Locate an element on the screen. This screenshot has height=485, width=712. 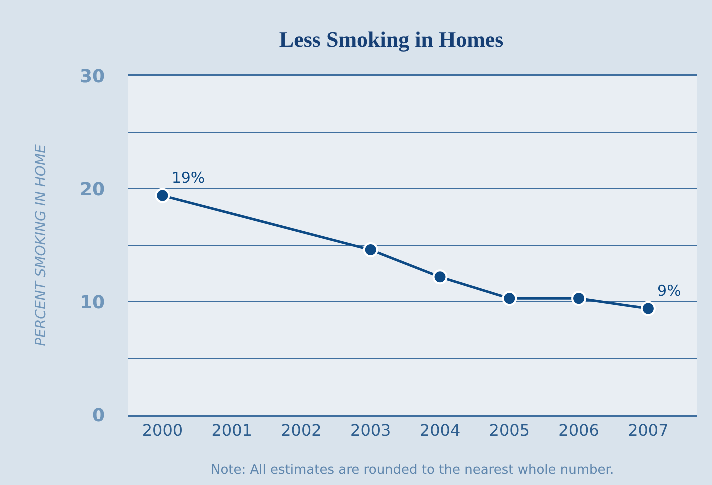
chart-title: Less Smoking in Homes is located at coordinates (391, 39).